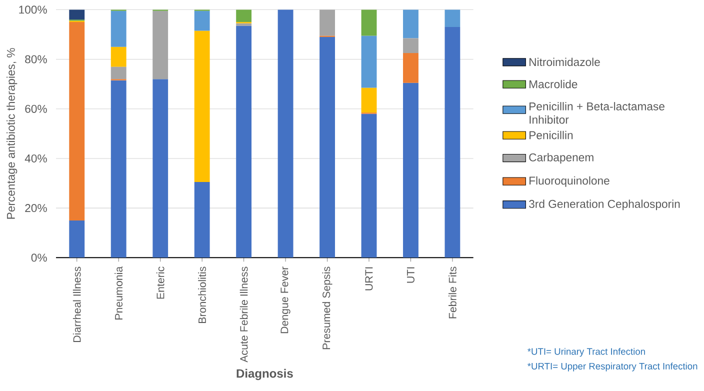  Describe the element at coordinates (551, 135) in the screenshot. I see `legend-label: Penicillin` at that location.